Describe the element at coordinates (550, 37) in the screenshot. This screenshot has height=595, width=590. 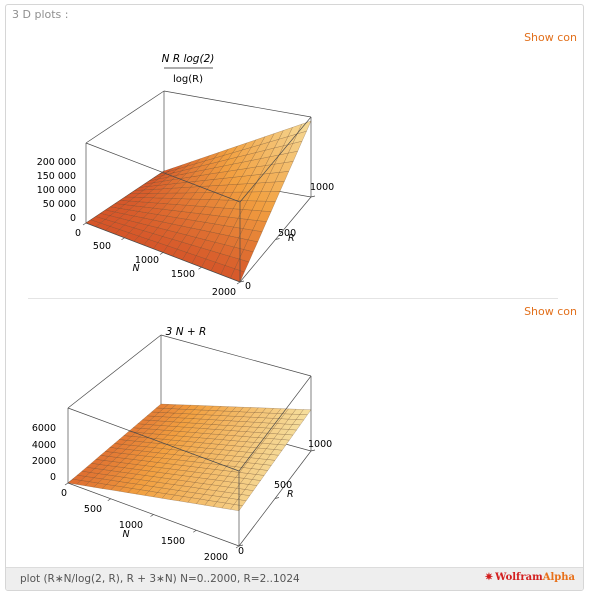
I see `show-computable-button-1: Show con` at that location.